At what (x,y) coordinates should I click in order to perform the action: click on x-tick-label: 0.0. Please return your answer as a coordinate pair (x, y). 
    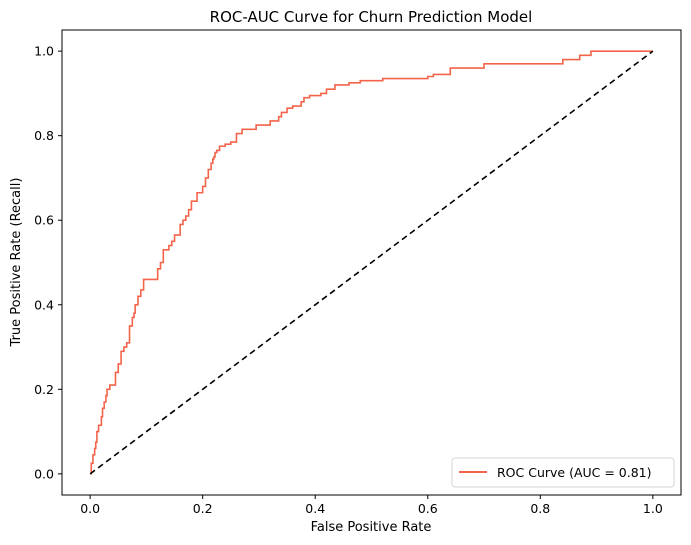
    Looking at the image, I should click on (90, 508).